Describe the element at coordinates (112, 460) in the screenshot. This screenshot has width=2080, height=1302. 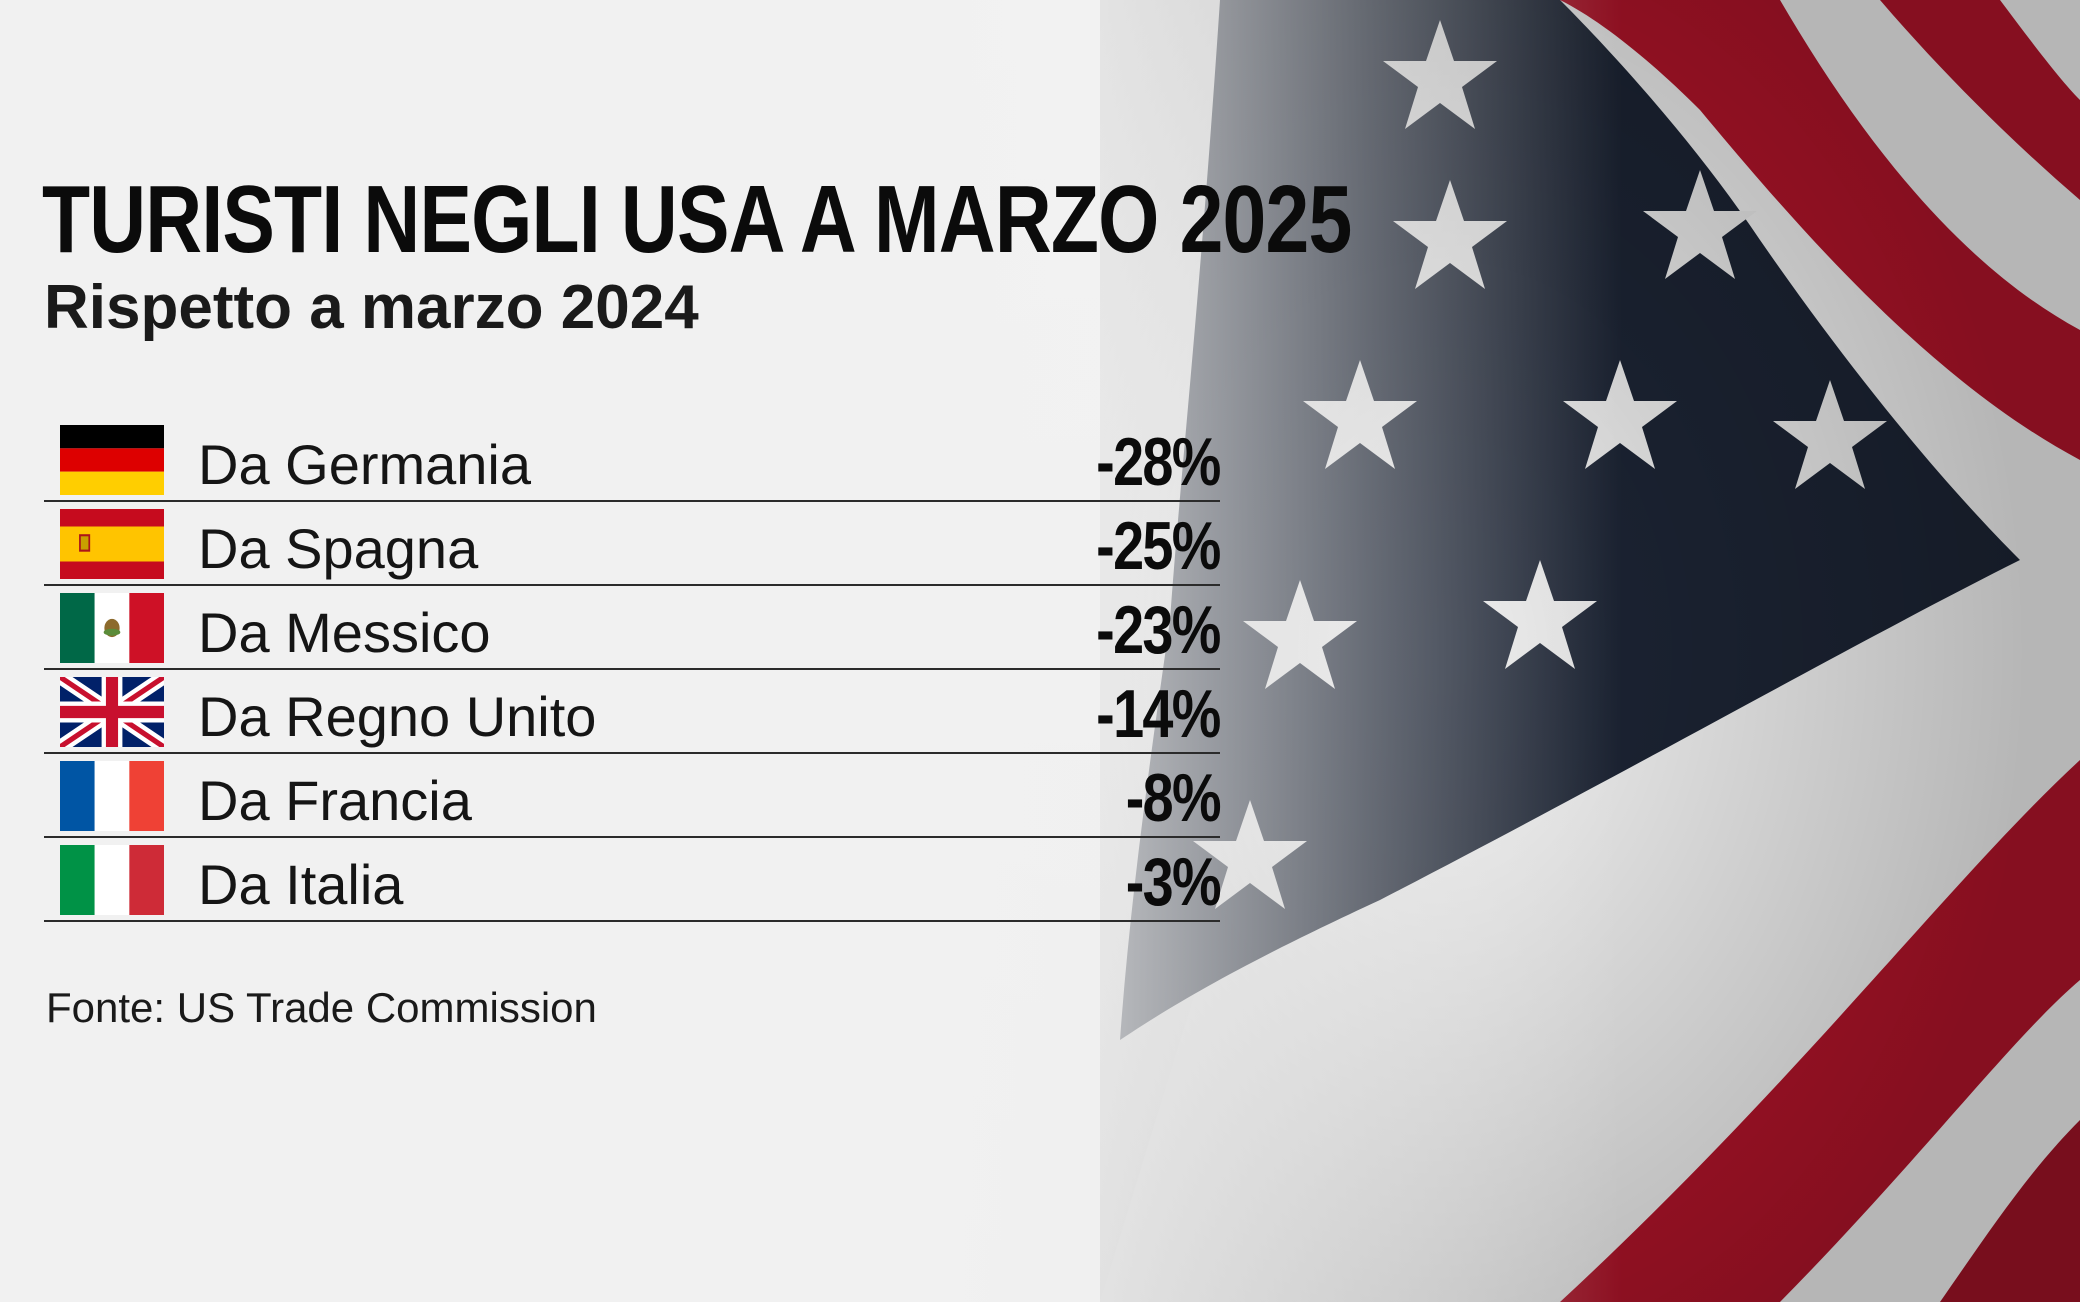
I see `germany-flag-icon` at that location.